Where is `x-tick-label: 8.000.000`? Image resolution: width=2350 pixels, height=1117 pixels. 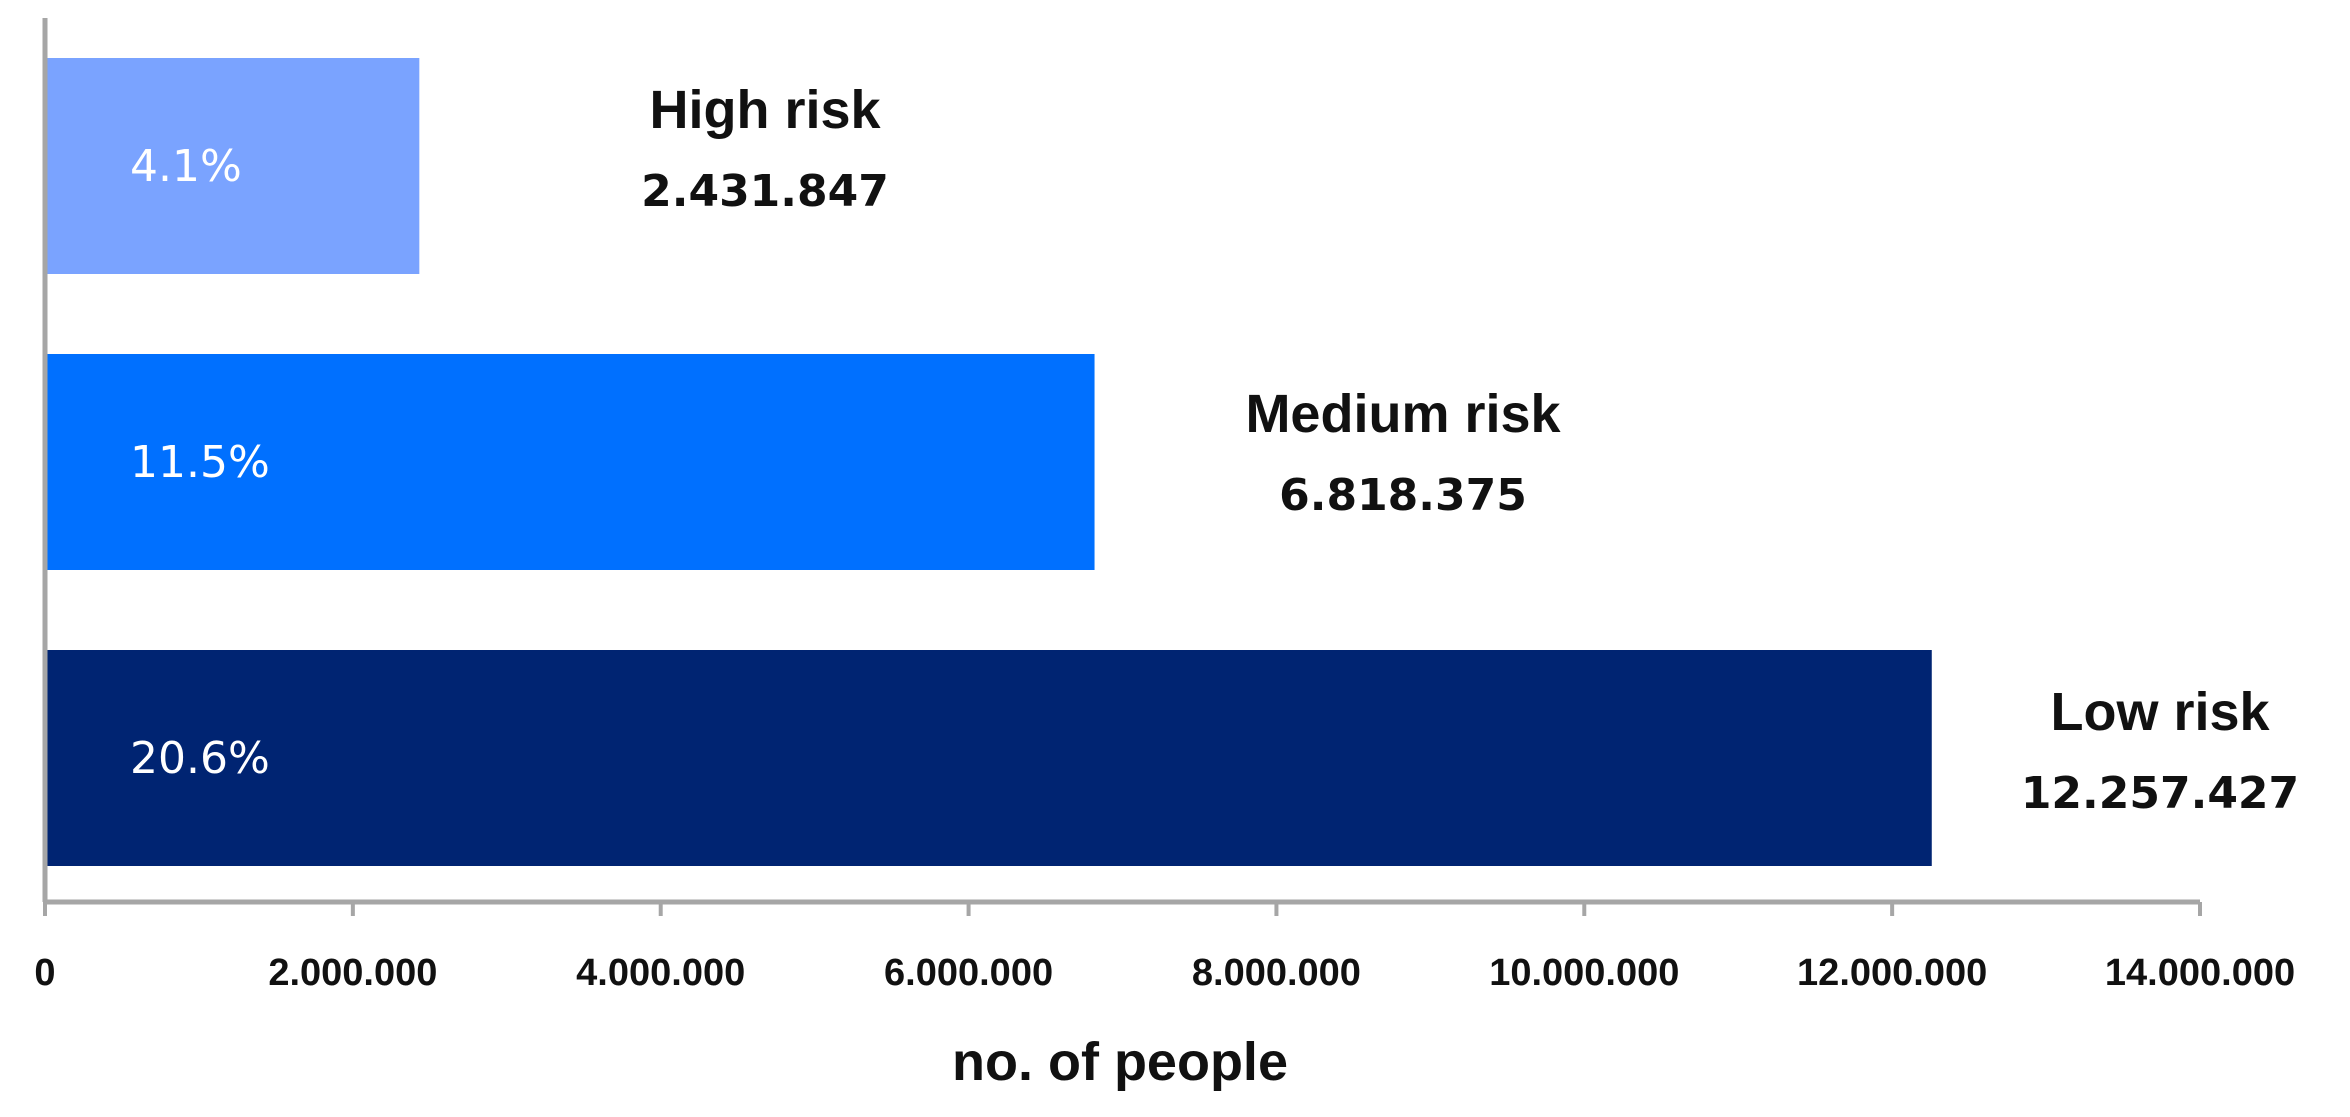 x-tick-label: 8.000.000 is located at coordinates (1276, 973).